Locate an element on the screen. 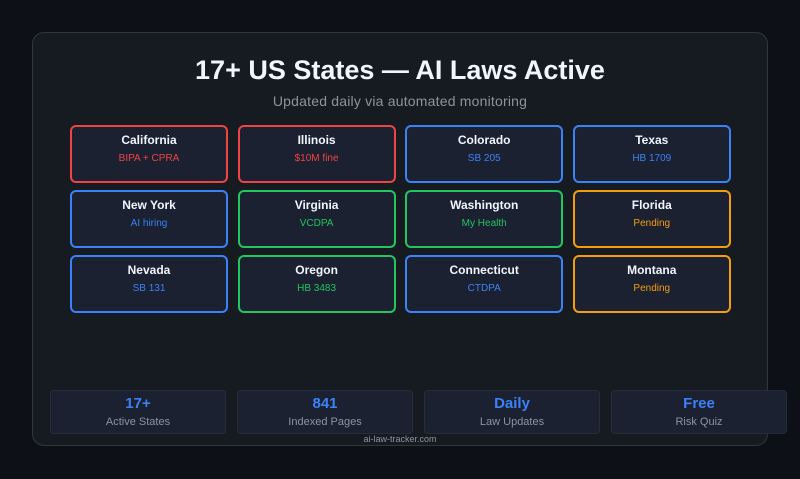 The width and height of the screenshot is (800, 479). page-title: 17+ US States — AI Laws Active is located at coordinates (400, 70).